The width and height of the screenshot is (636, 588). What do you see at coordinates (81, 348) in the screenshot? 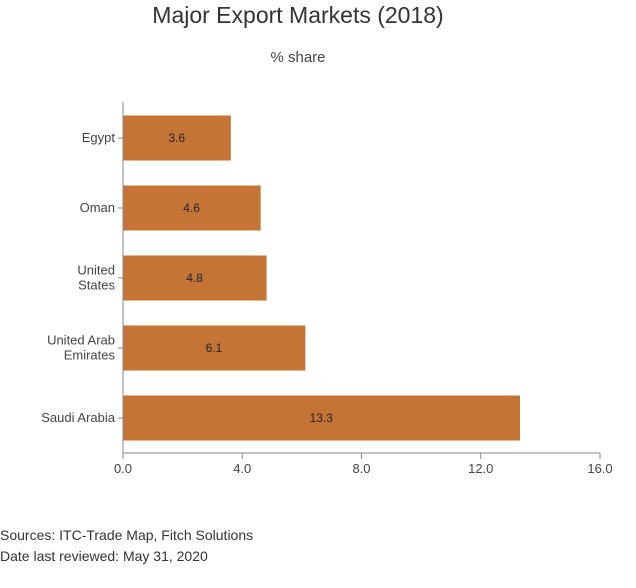
I see `category-label: United Arab Emirates` at bounding box center [81, 348].